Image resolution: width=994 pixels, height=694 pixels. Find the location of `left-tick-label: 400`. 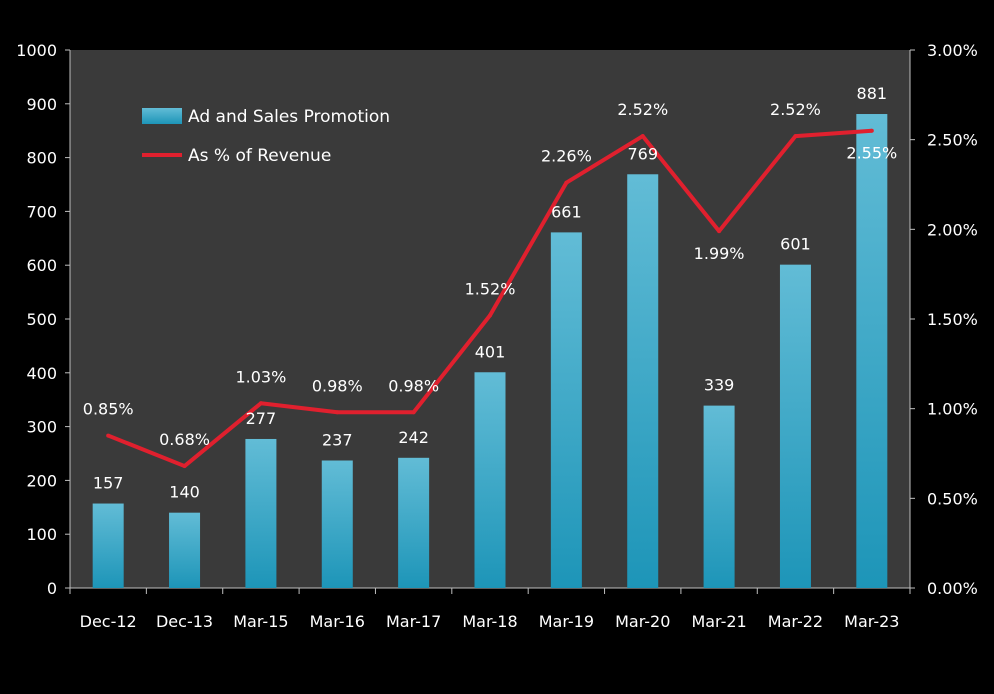

left-tick-label: 400 is located at coordinates (41, 373).